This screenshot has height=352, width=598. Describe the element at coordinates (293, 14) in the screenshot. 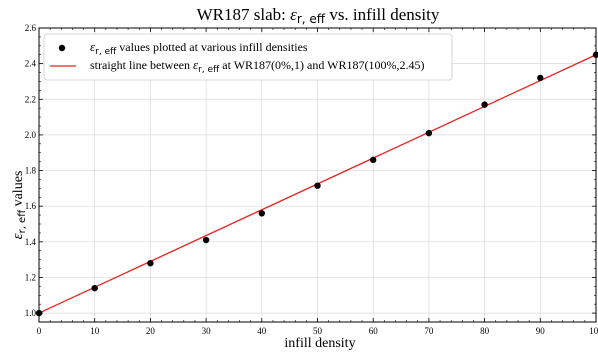

I see `title-symbol: ε` at that location.